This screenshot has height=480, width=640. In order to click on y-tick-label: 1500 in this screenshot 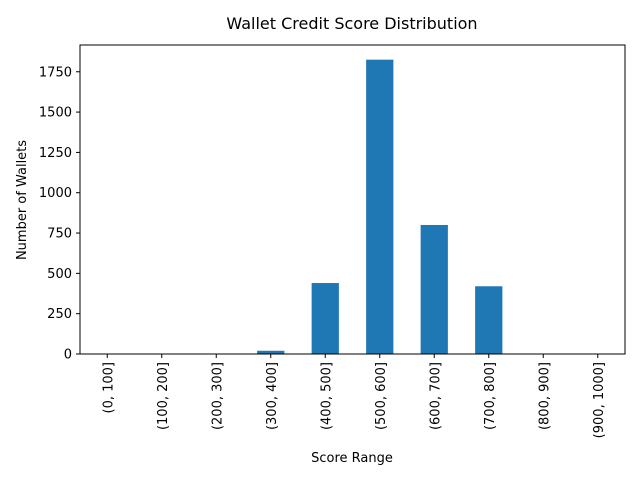, I will do `click(55, 113)`.